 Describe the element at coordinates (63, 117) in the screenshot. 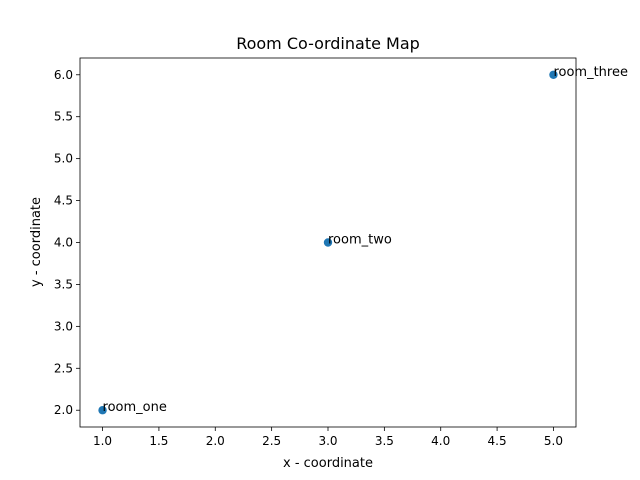

I see `y-tick-label: 5.5` at that location.